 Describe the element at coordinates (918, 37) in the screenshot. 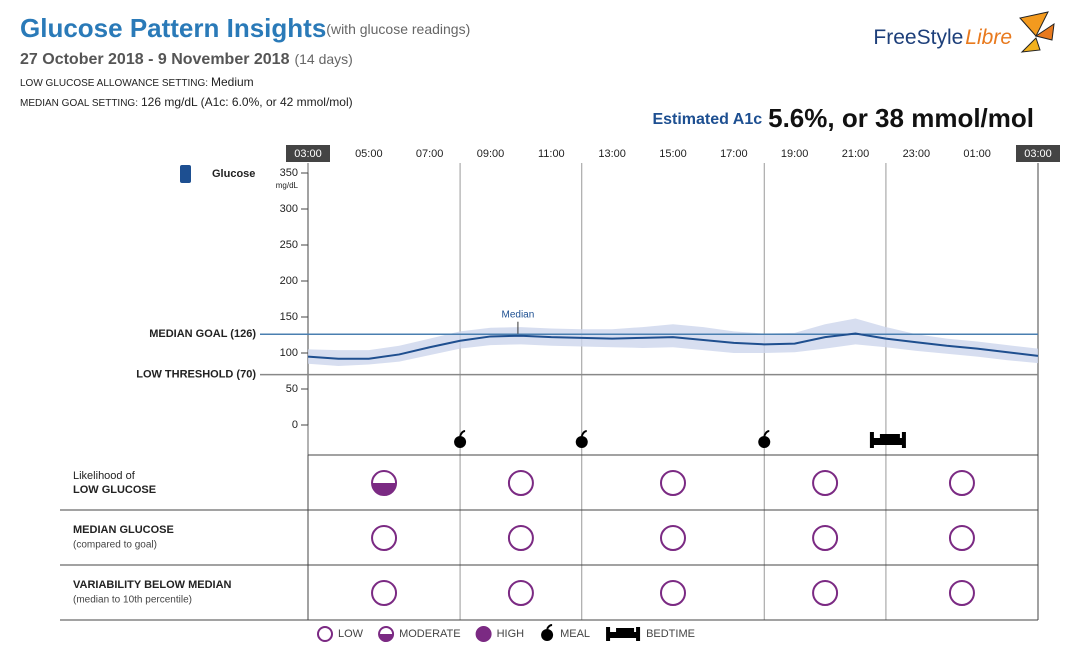

I see `logo-brand: FreeStyle` at that location.